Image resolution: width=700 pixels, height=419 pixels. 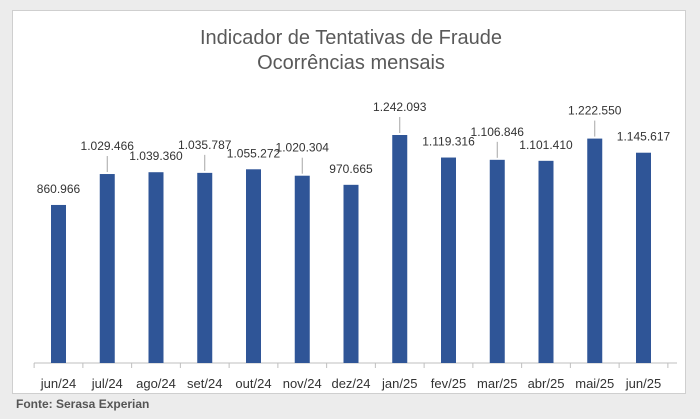 What do you see at coordinates (156, 156) in the screenshot?
I see `bar-value-label: 1.039.360` at bounding box center [156, 156].